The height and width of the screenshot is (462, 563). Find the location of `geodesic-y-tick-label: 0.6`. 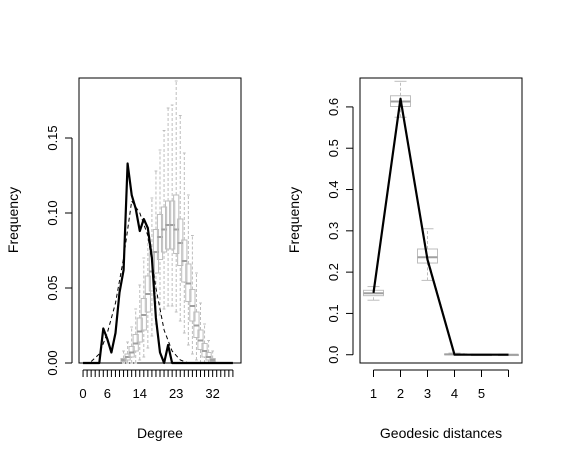

geodesic-y-tick-label: 0.6 is located at coordinates (333, 107).